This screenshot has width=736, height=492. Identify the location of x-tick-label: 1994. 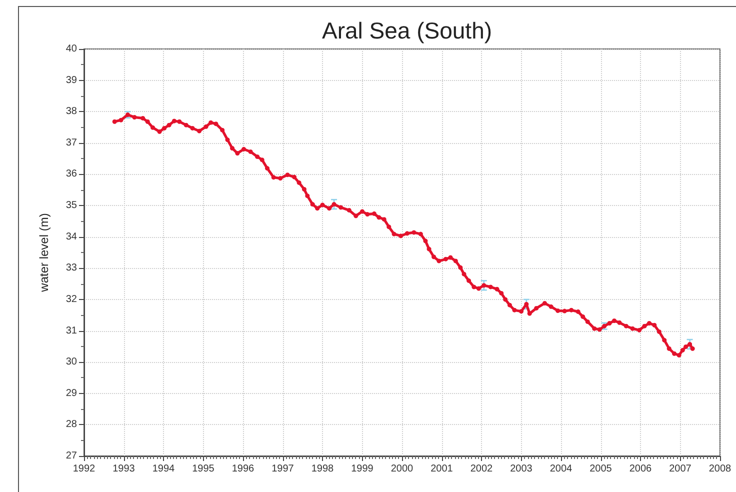
(164, 469).